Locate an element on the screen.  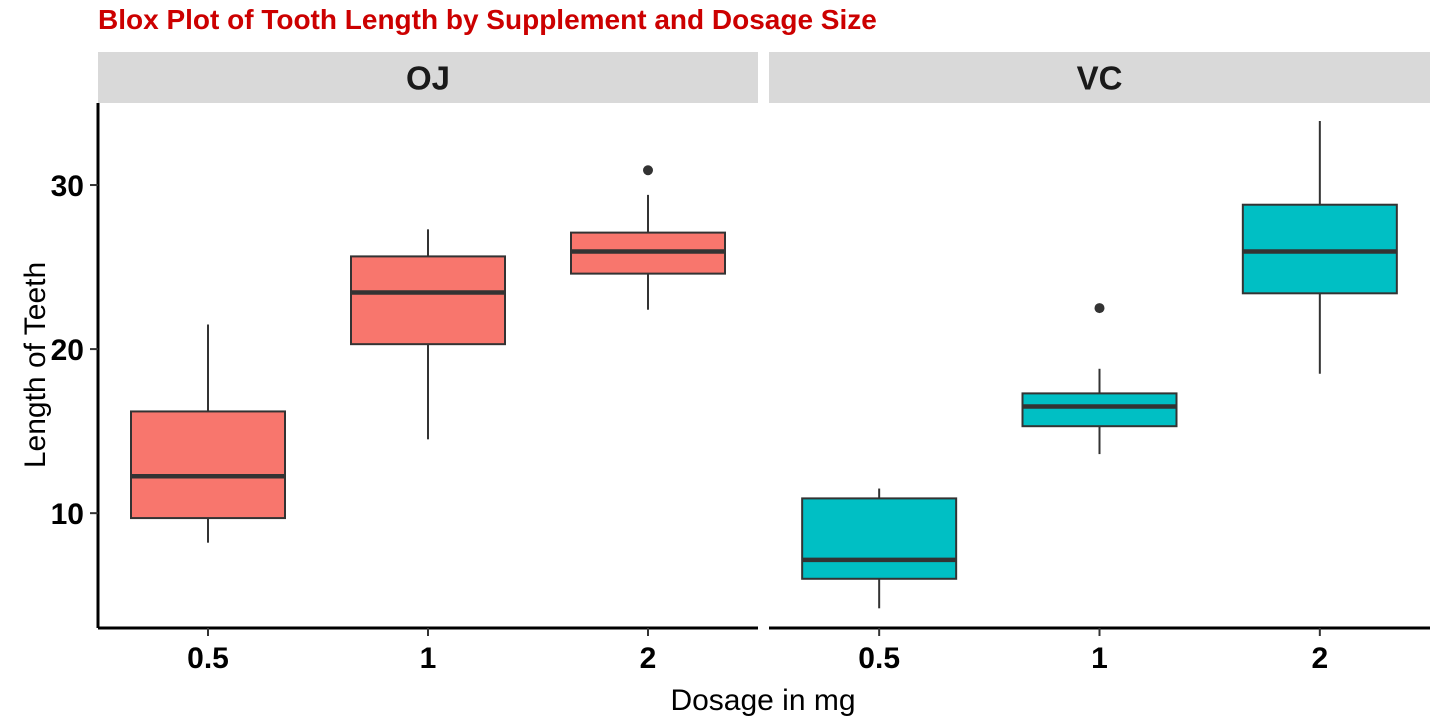
box-oj-0.5 is located at coordinates (208, 433).